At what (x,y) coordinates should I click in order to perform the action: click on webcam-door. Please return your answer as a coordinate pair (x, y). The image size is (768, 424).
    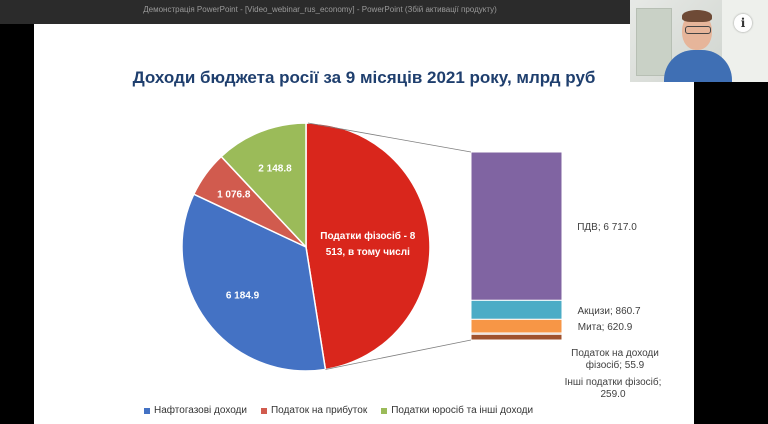
    Looking at the image, I should click on (654, 42).